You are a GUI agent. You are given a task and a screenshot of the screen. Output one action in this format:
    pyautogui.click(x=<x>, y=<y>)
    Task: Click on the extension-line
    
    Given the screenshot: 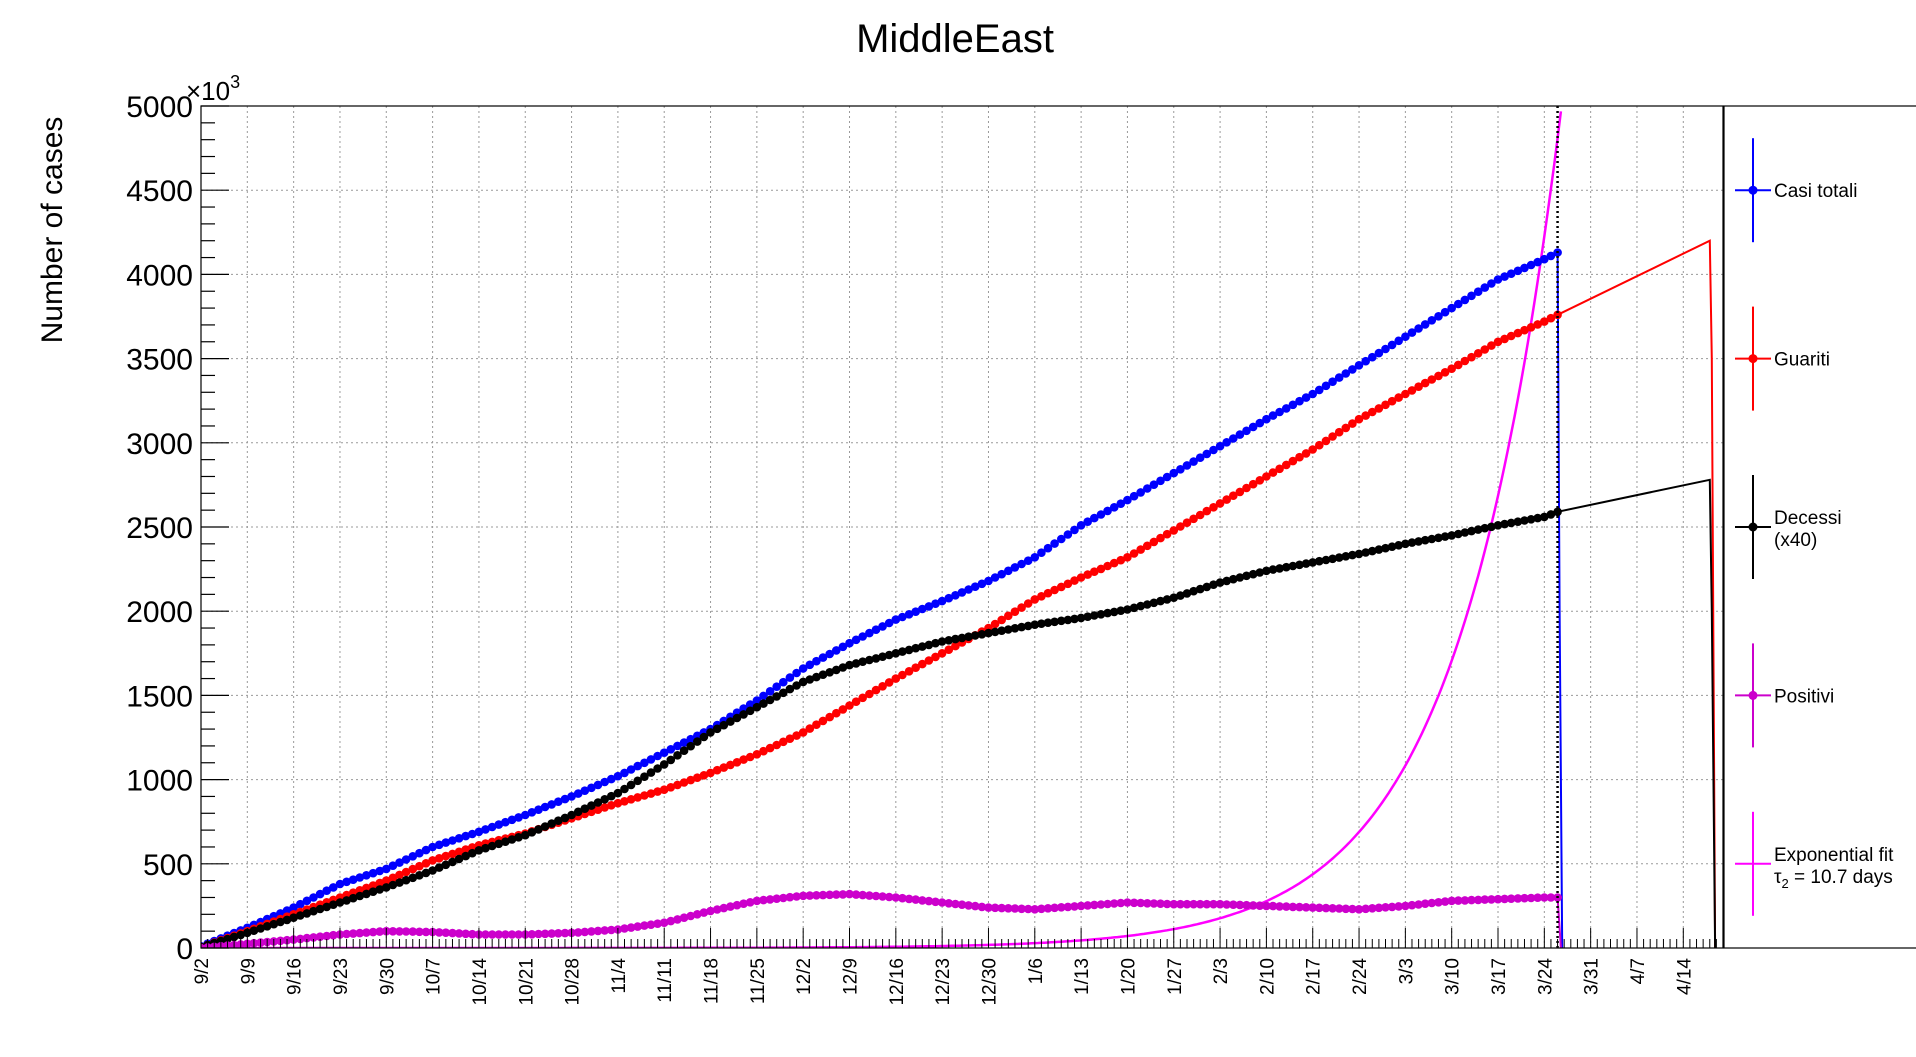 What is the action you would take?
    pyautogui.click(x=1637, y=713)
    